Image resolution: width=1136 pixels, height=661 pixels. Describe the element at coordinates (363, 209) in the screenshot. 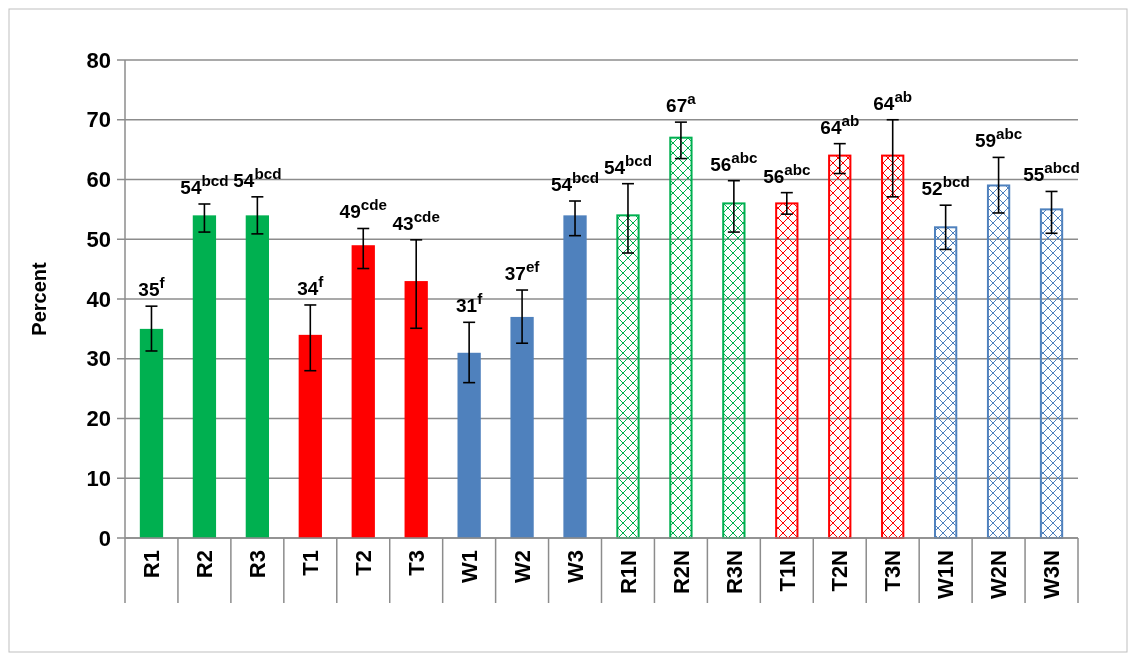

I see `data-label: 49$^{cde}$` at that location.